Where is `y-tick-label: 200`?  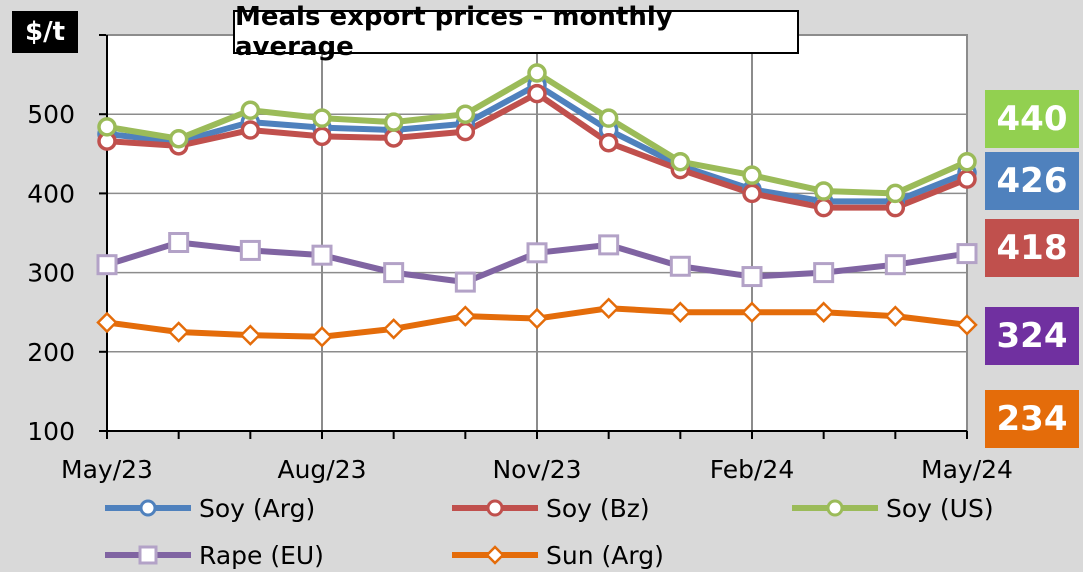
y-tick-label: 200 is located at coordinates (51, 352).